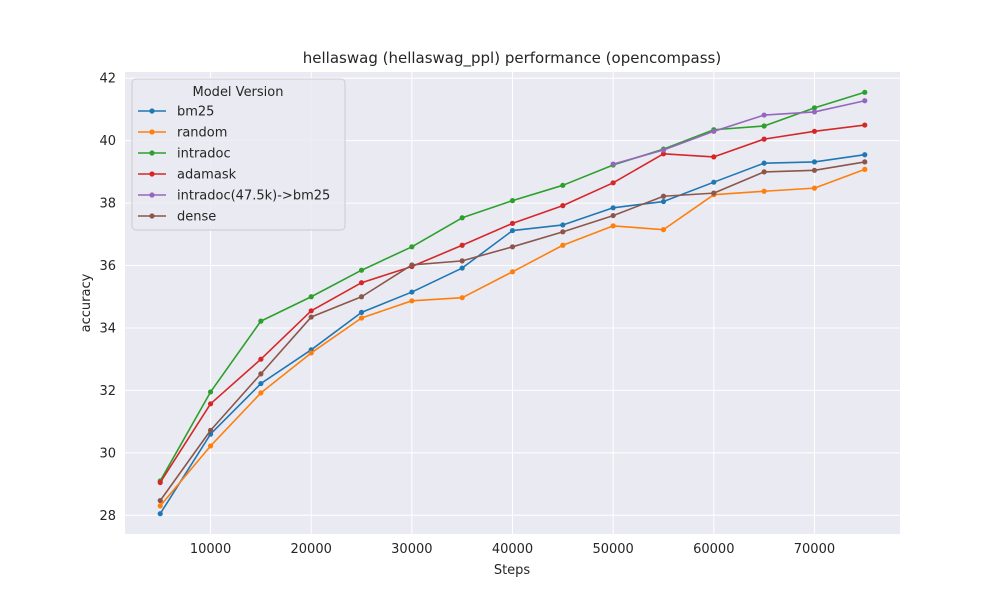 Image resolution: width=1000 pixels, height=600 pixels. I want to click on x-tick-label: 60000, so click(713, 549).